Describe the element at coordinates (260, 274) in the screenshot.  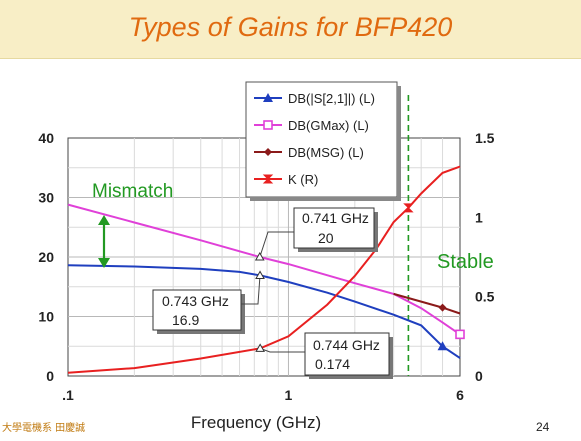
I see `callout-0-743-ghz-point` at that location.